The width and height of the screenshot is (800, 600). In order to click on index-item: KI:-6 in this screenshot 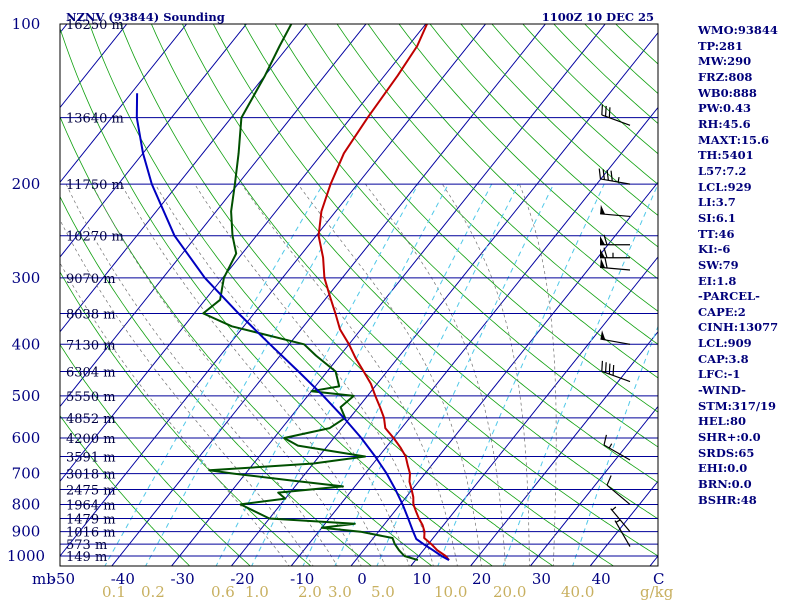, I will do `click(714, 249)`.